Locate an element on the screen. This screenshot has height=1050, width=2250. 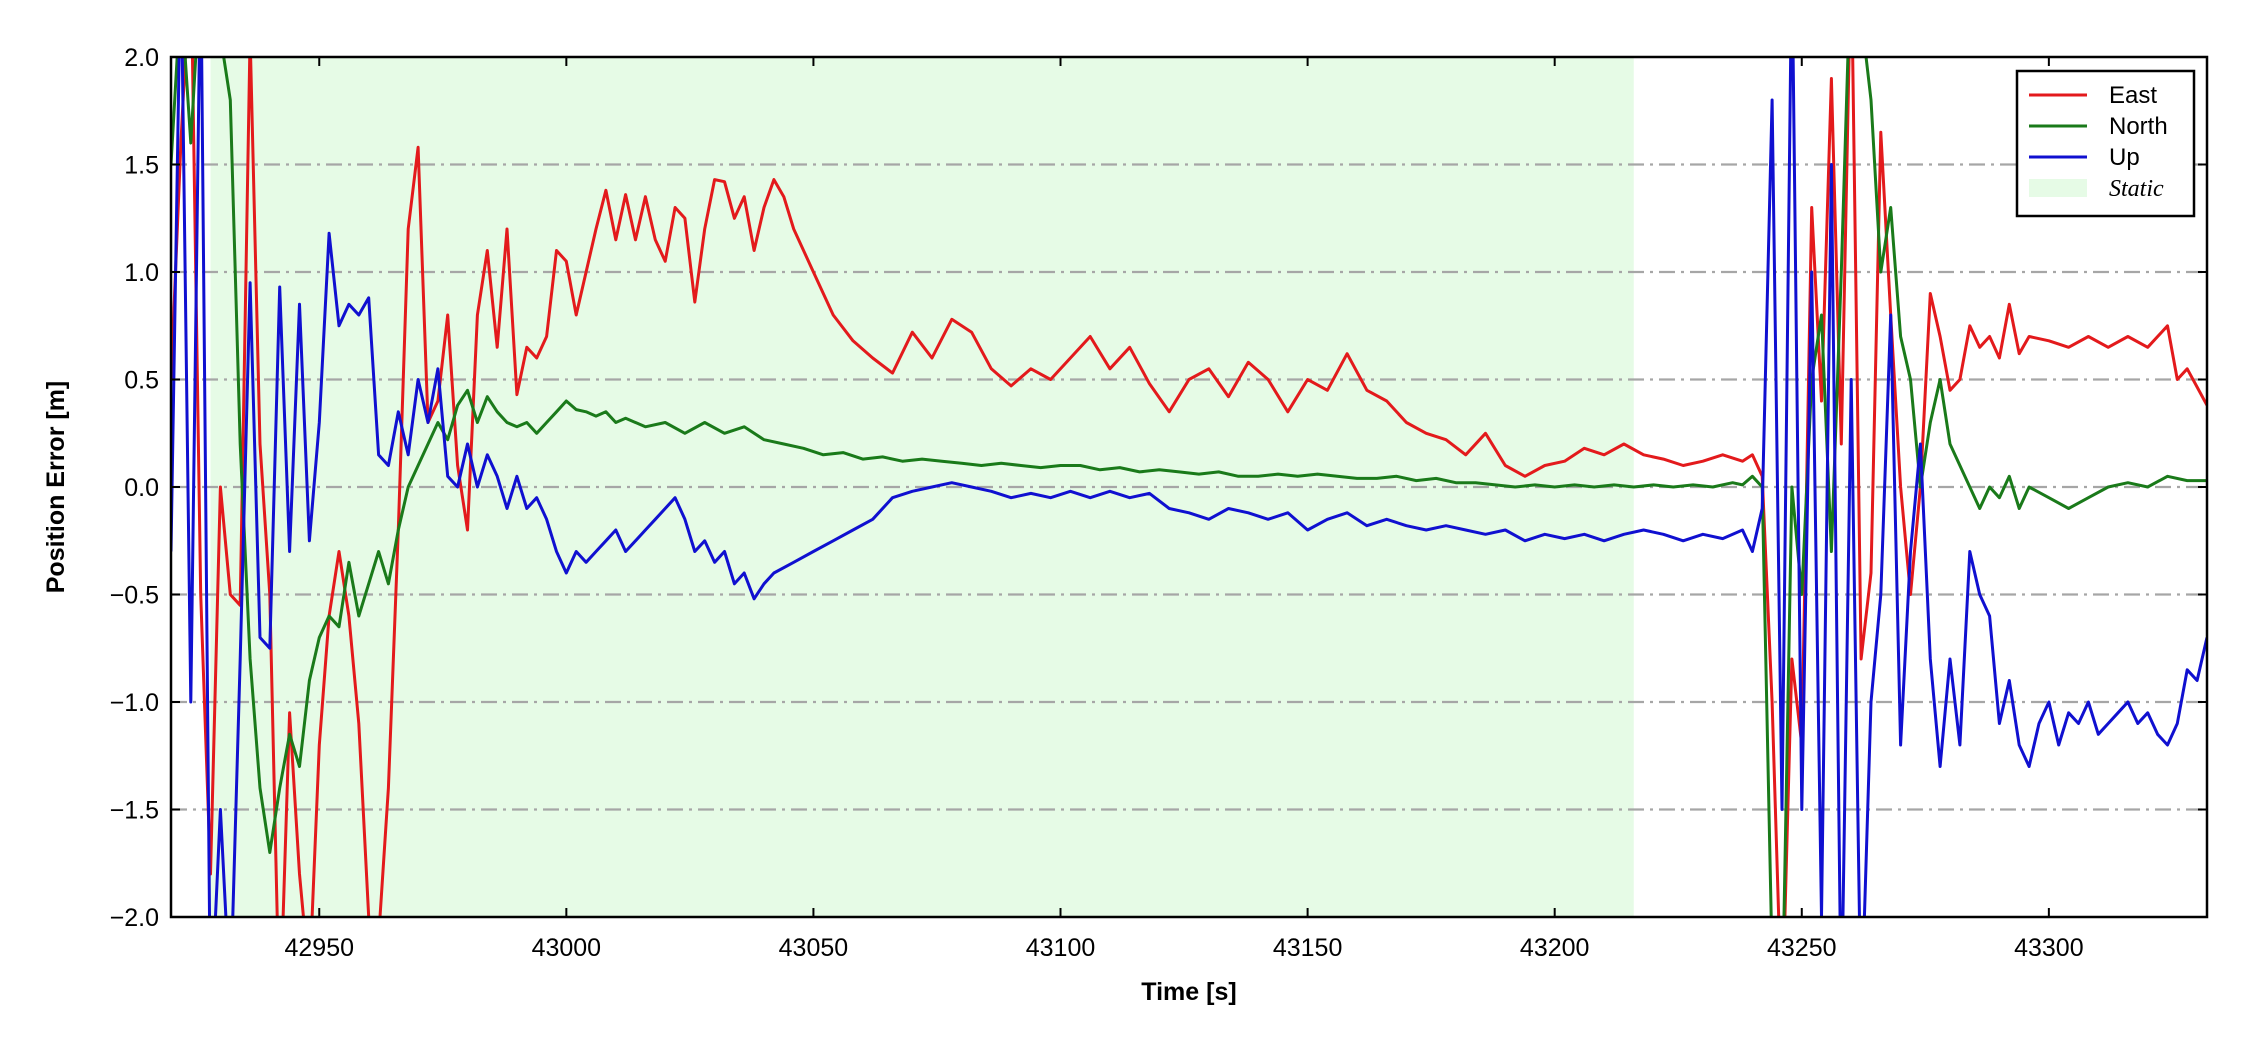
x-axis-title: Time [s] is located at coordinates (1188, 992).